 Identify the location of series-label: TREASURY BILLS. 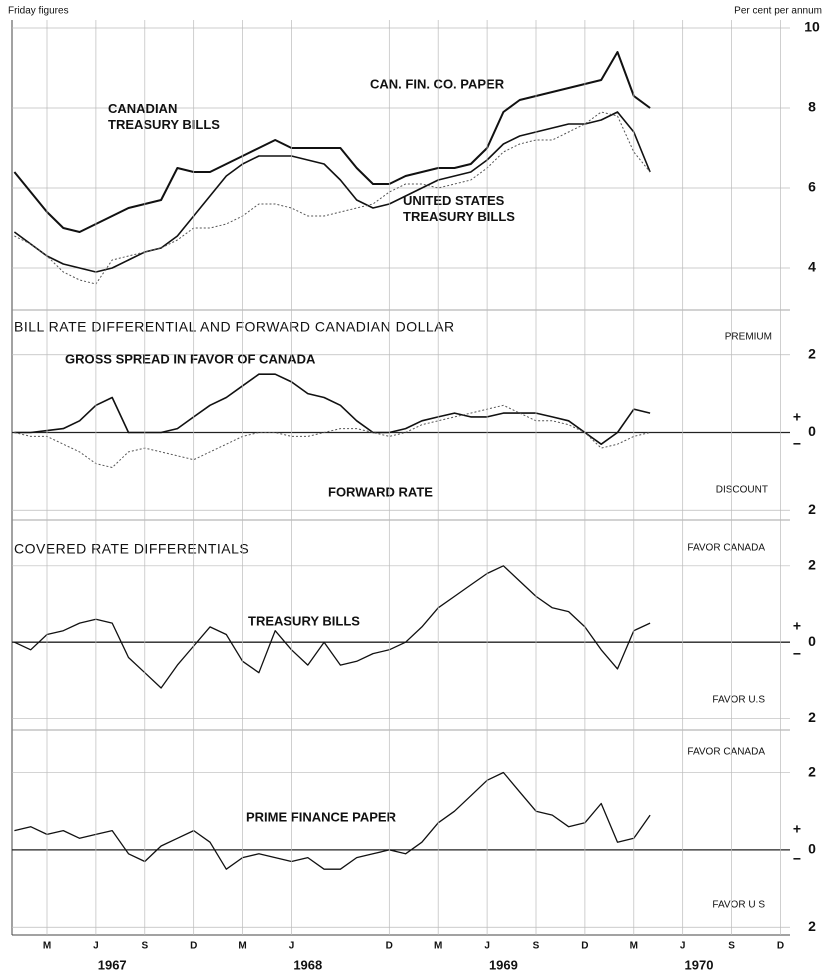
(304, 620).